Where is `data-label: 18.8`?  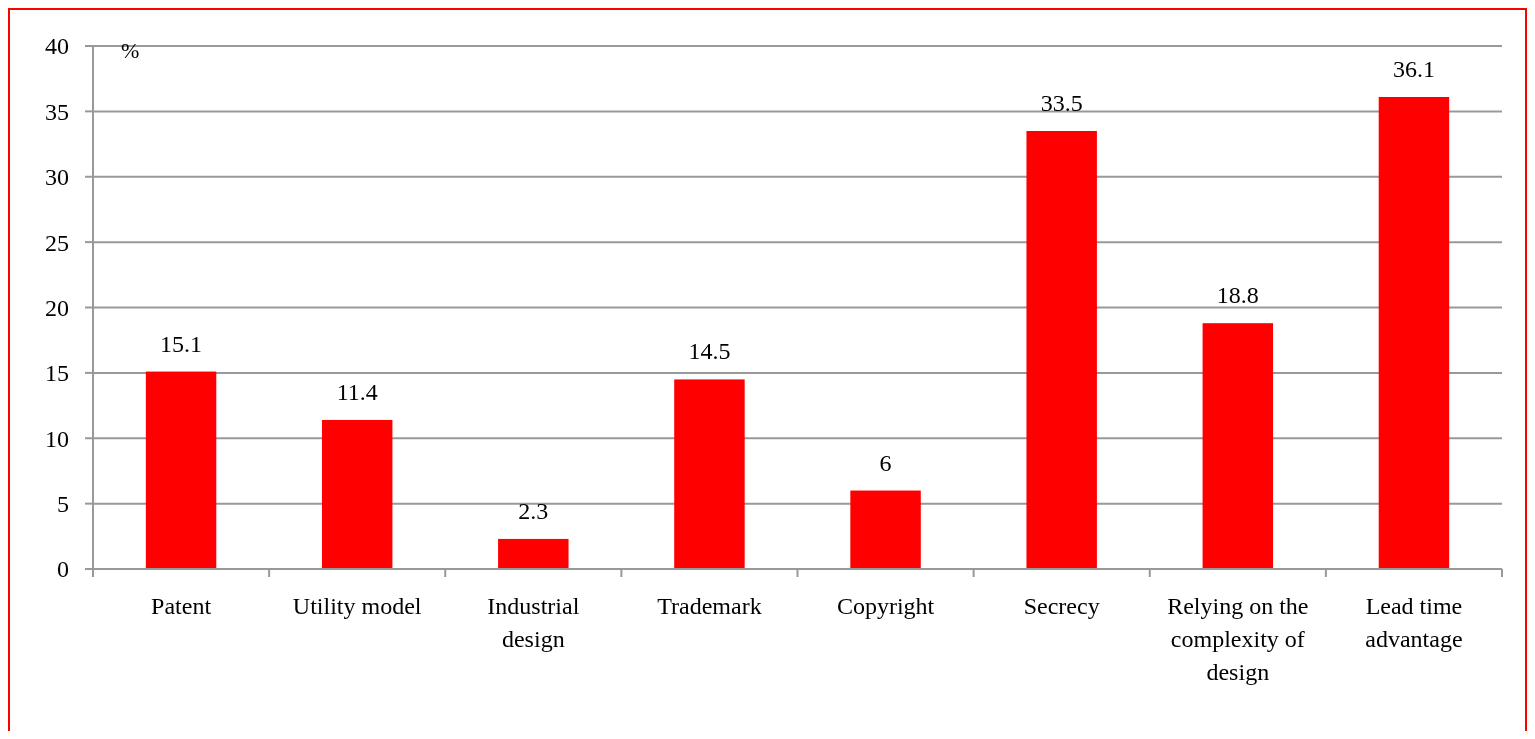 data-label: 18.8 is located at coordinates (1237, 295).